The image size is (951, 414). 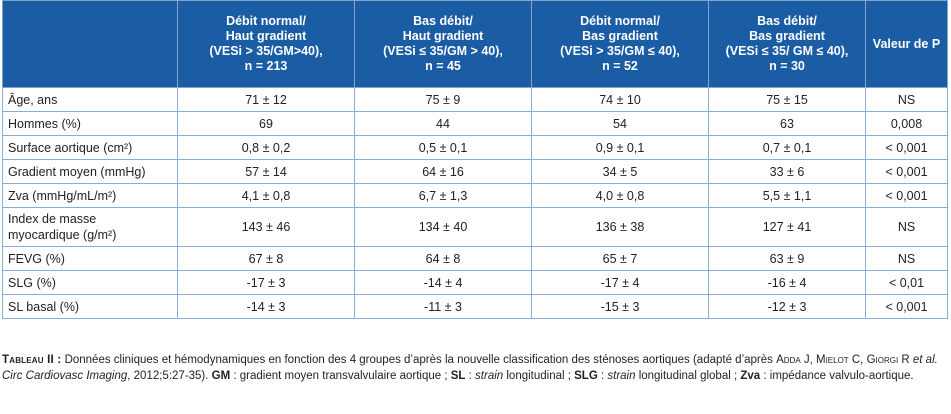 I want to click on table-cell: 34 ± 5, so click(x=620, y=171).